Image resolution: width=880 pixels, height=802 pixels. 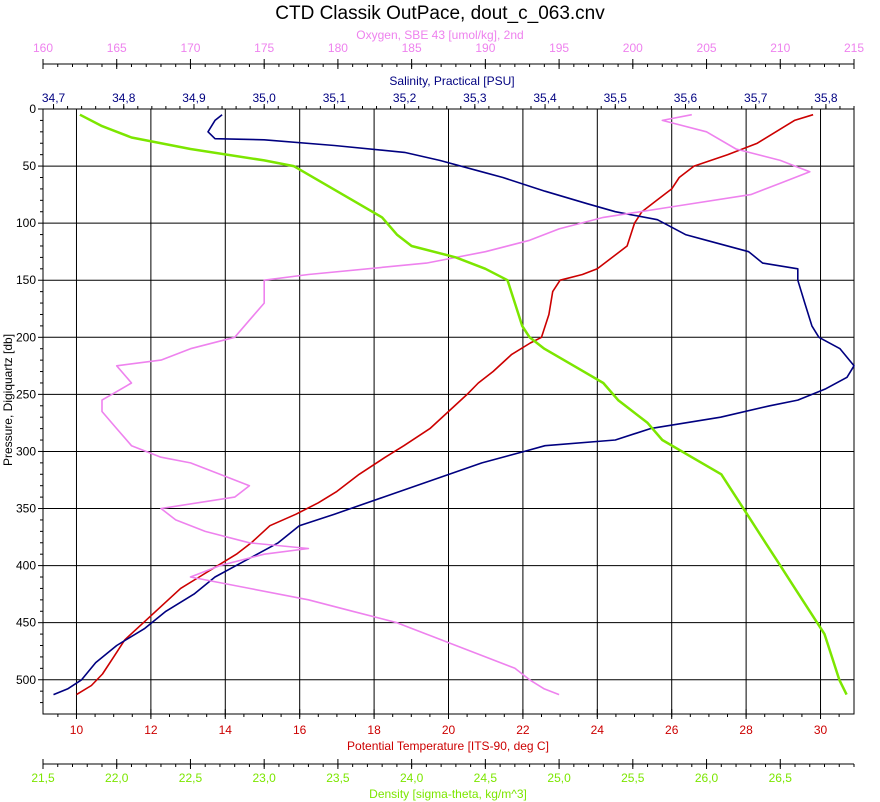 What do you see at coordinates (32, 109) in the screenshot?
I see `pressure-tick-label: 0` at bounding box center [32, 109].